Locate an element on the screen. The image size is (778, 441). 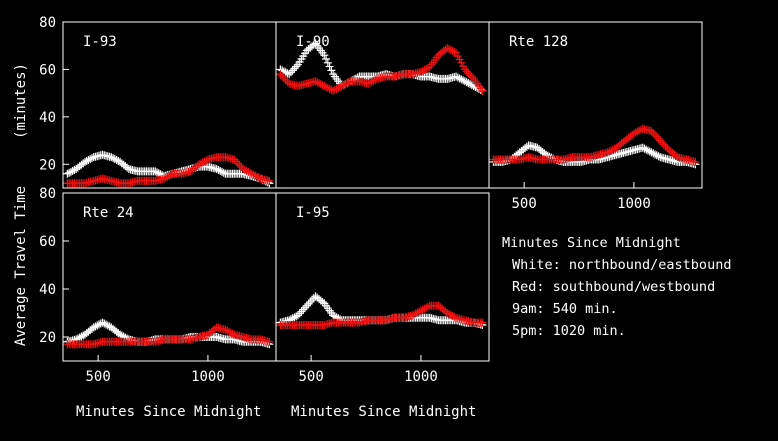
panel-rte-24: 20 40 60 80 500 1000 Rte 24 is located at coordinates (158, 285).